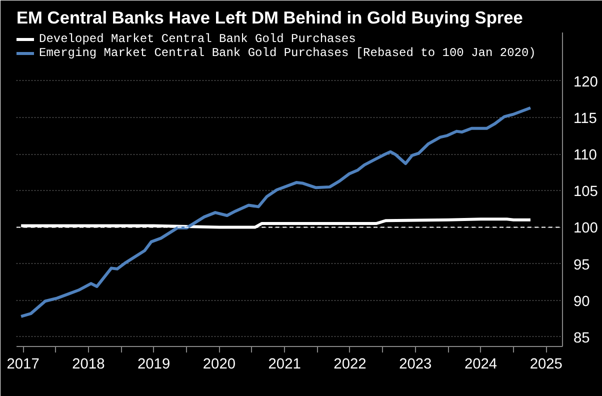  I want to click on x-tick-label: 2025, so click(546, 364).